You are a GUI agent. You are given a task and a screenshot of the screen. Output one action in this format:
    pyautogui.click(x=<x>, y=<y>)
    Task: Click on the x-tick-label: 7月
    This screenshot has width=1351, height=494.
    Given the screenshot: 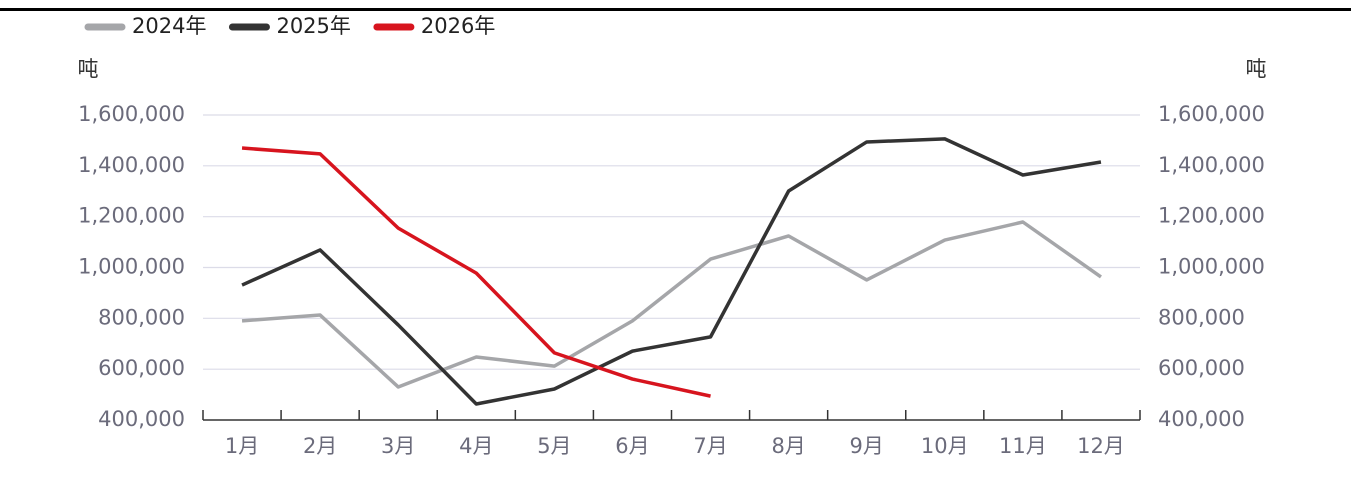 What is the action you would take?
    pyautogui.click(x=710, y=446)
    